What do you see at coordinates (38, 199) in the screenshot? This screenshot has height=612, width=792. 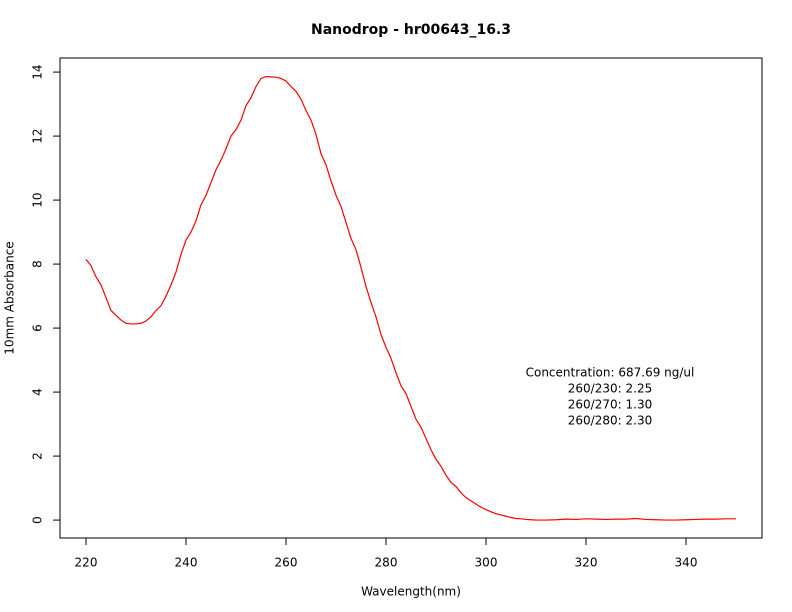 I see `y-tick-label: 10` at bounding box center [38, 199].